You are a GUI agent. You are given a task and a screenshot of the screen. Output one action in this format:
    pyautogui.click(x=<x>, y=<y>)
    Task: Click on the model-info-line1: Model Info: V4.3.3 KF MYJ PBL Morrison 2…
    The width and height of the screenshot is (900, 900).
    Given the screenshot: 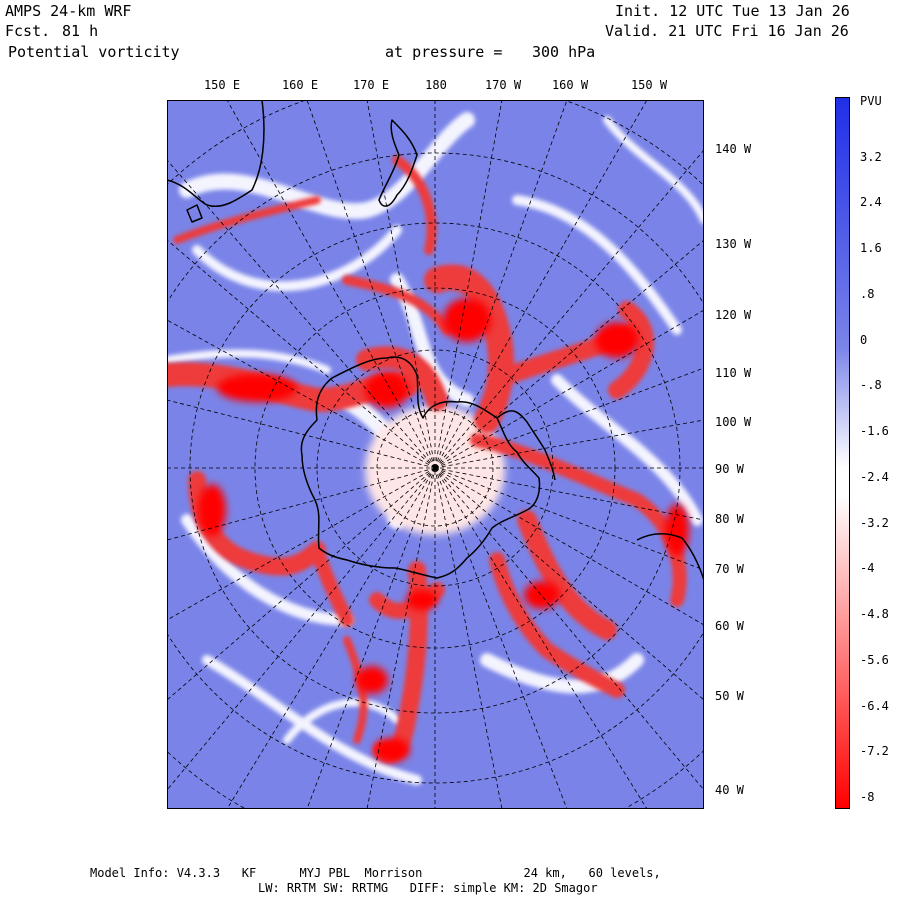 What is the action you would take?
    pyautogui.click(x=375, y=873)
    